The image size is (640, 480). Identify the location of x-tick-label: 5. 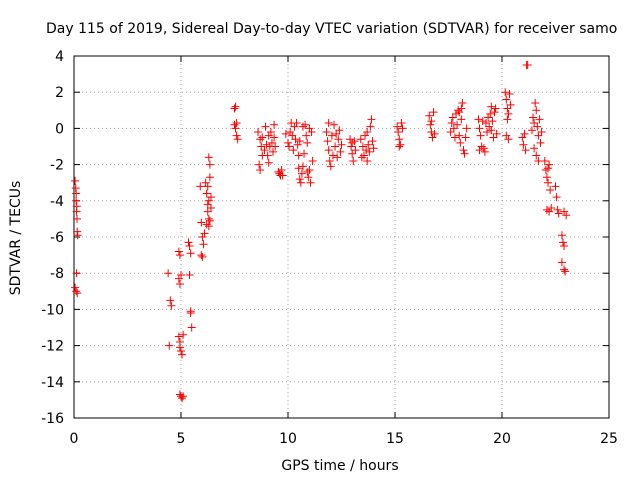
(181, 439).